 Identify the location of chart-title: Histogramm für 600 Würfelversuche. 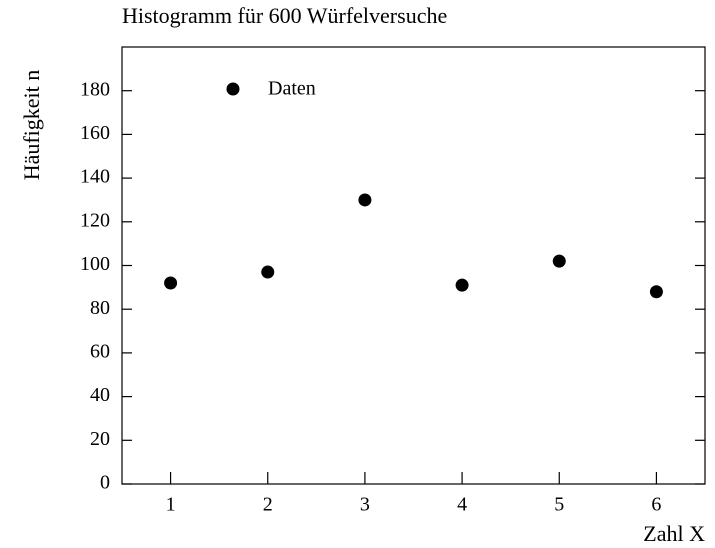
(284, 15).